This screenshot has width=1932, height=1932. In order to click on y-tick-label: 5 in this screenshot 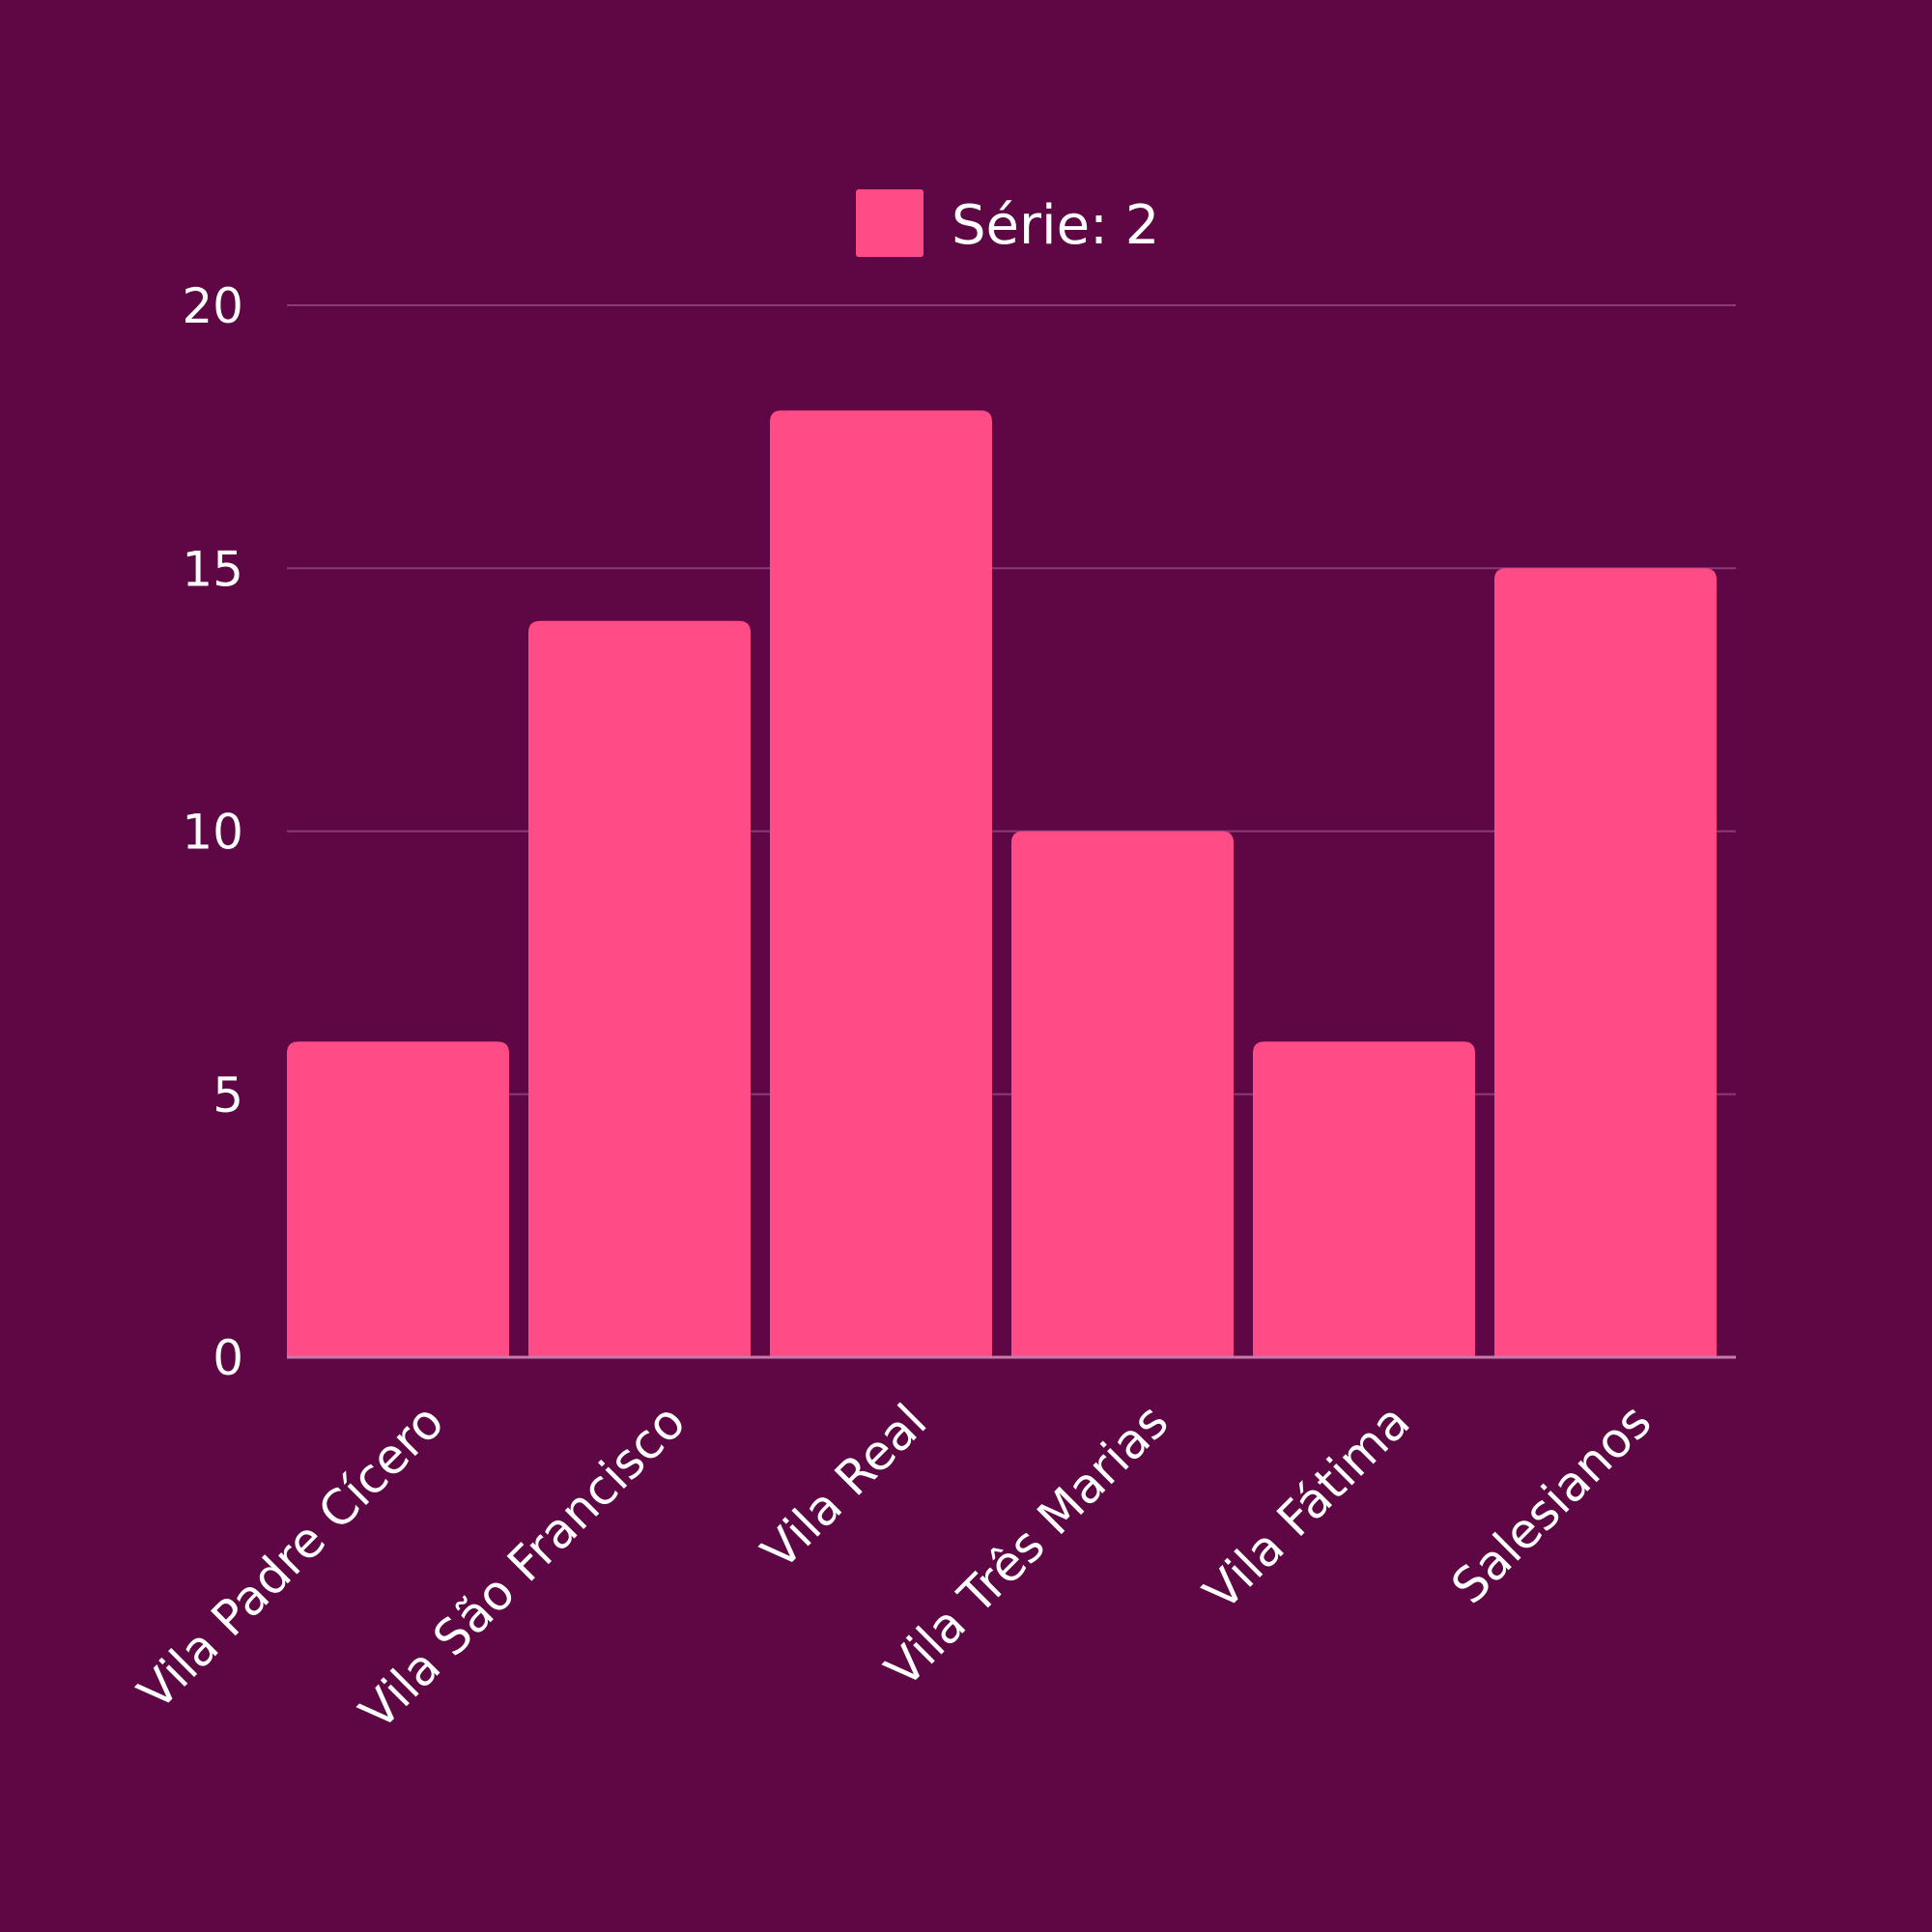, I will do `click(228, 1095)`.